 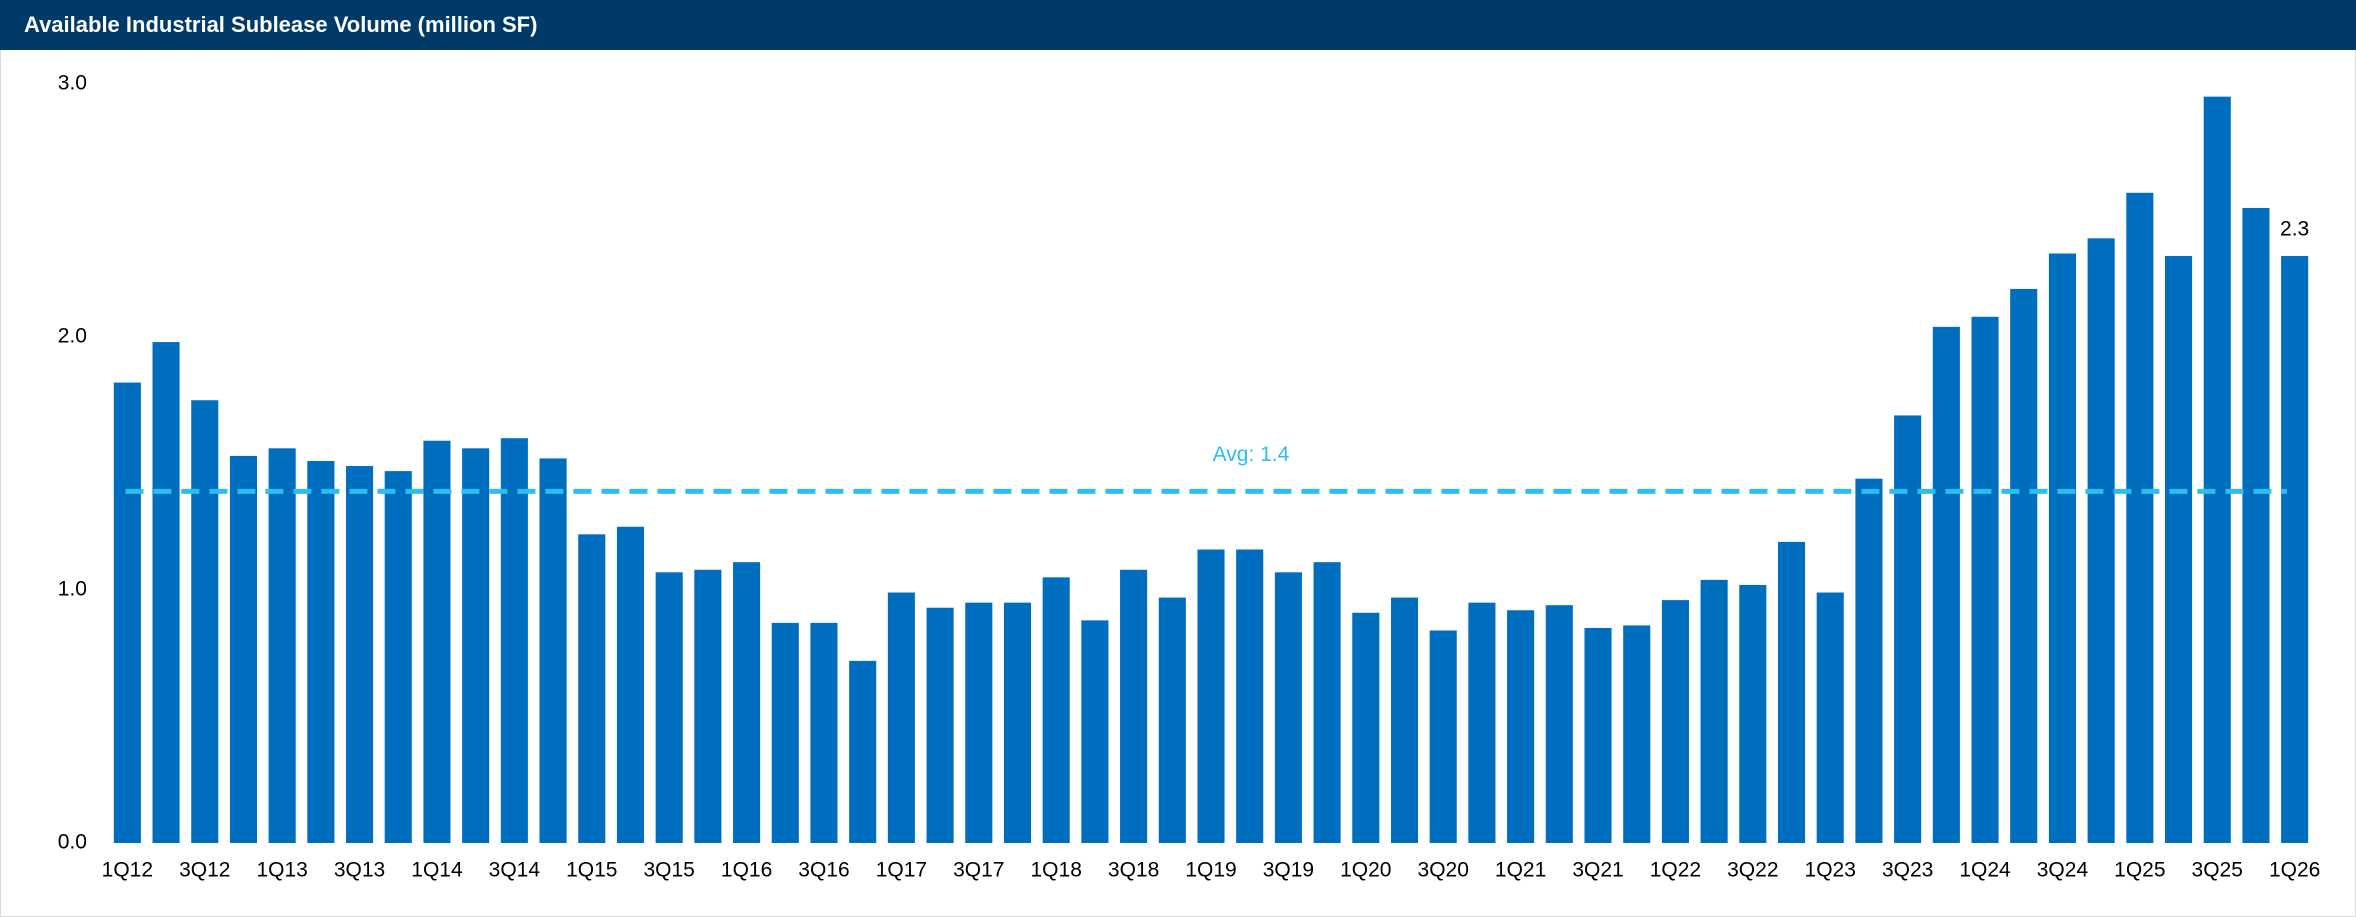 What do you see at coordinates (1985, 870) in the screenshot?
I see `x-tick-label: 1Q24` at bounding box center [1985, 870].